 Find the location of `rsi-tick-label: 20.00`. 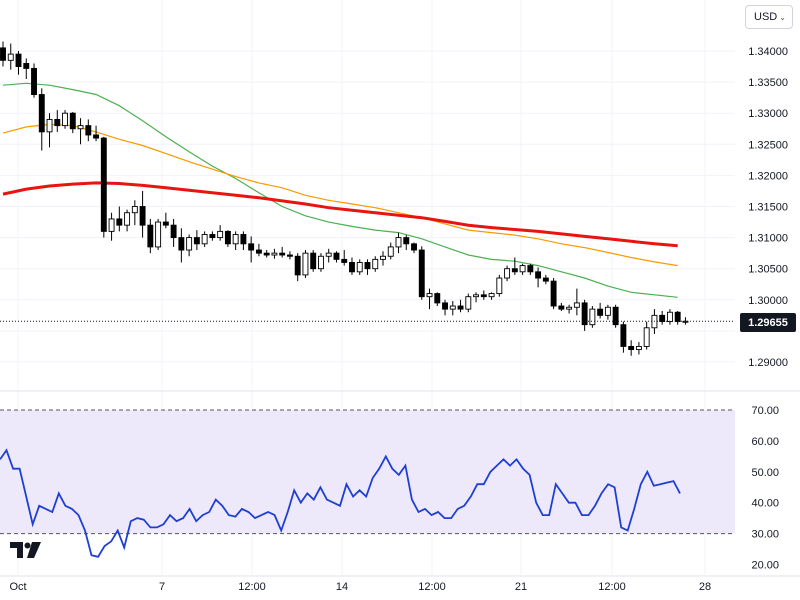

rsi-tick-label: 20.00 is located at coordinates (765, 566).